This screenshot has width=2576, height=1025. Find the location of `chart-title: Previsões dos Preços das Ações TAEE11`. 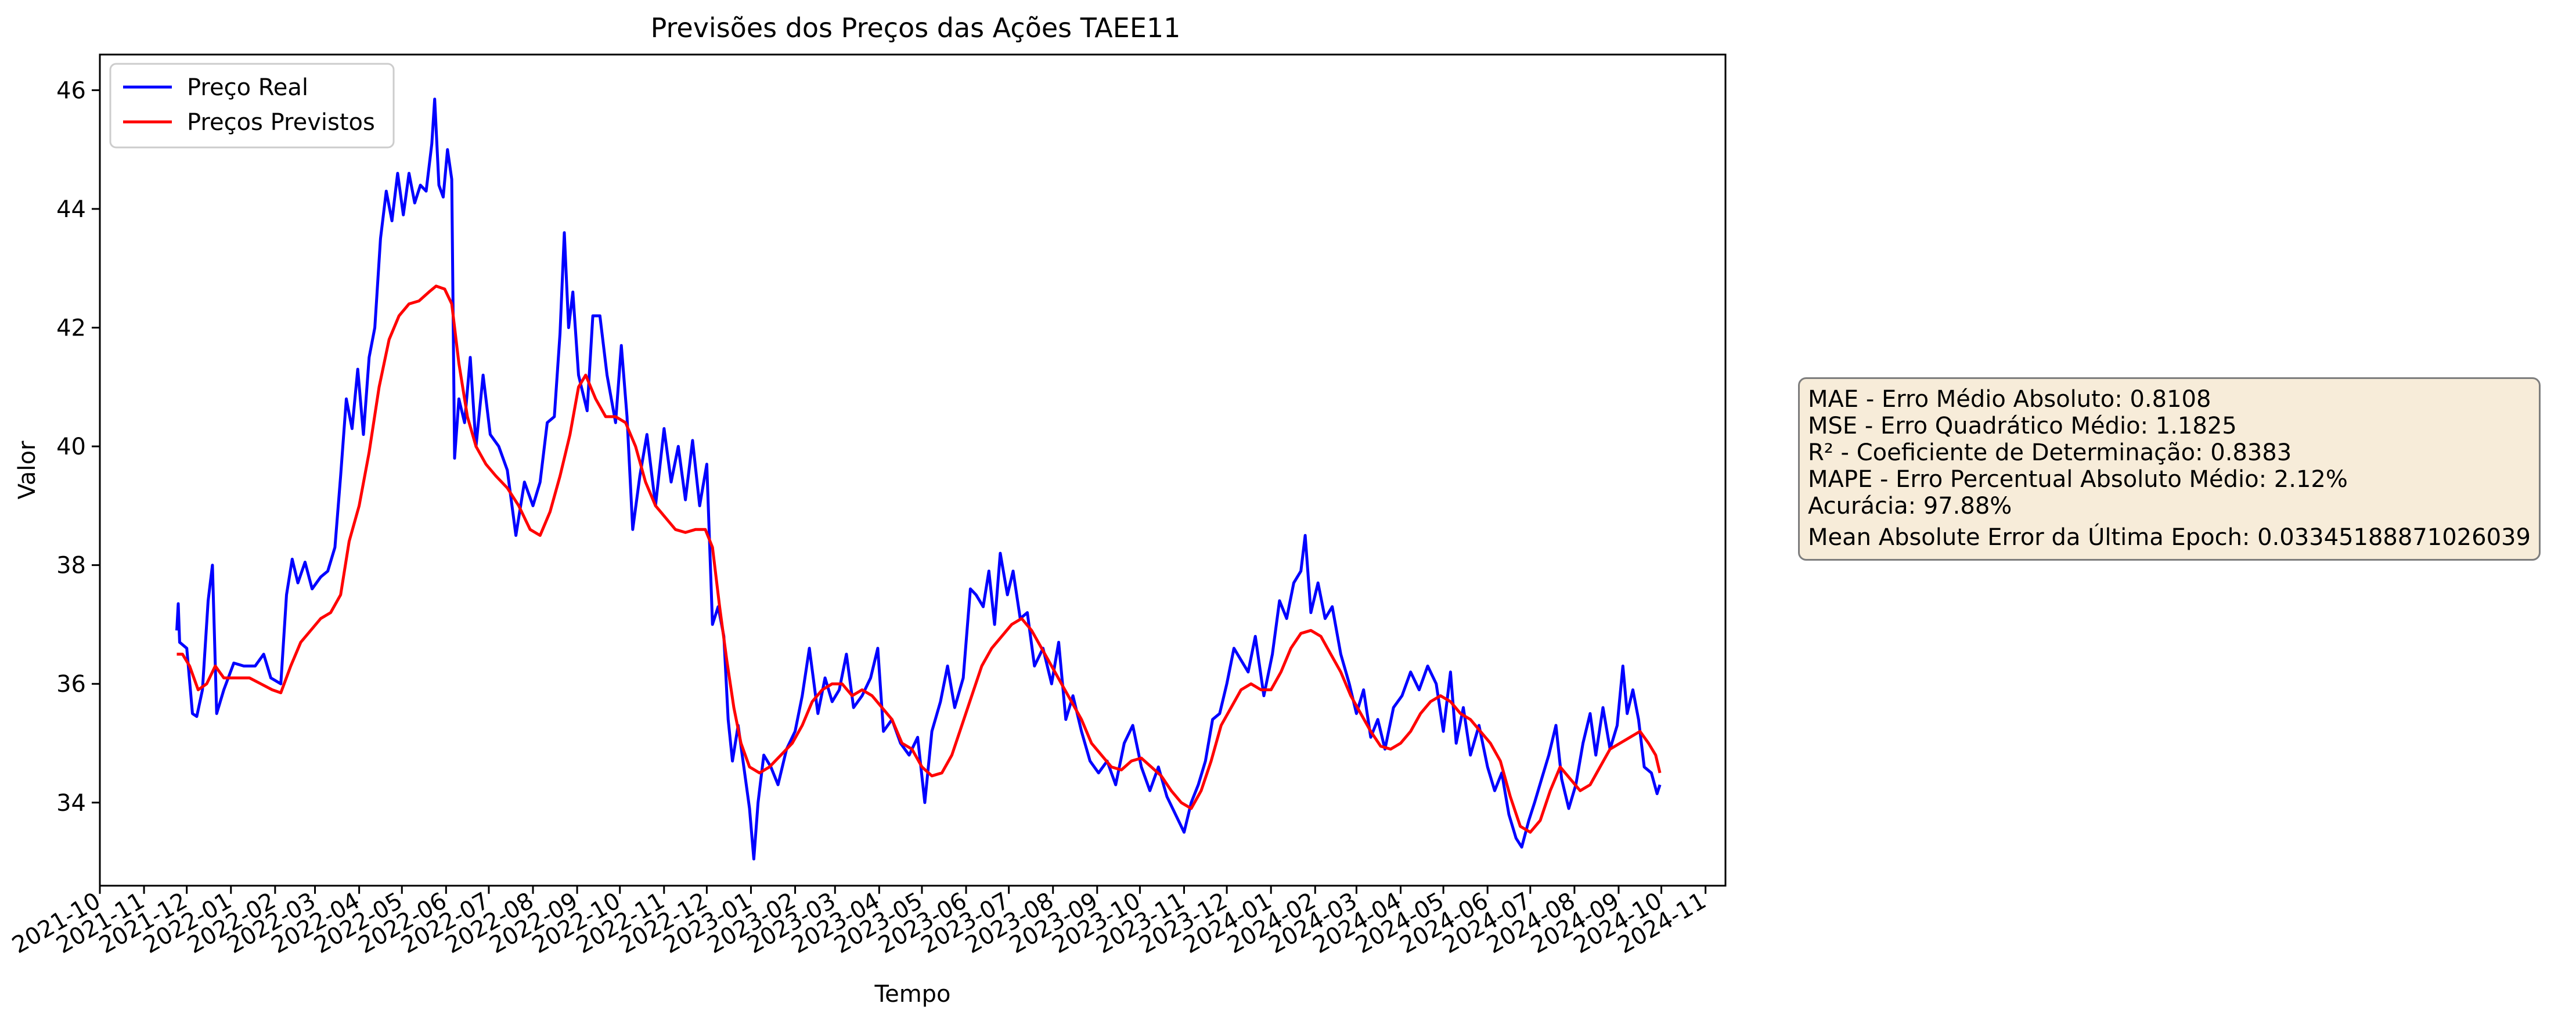

chart-title: Previsões dos Preços das Ações TAEE11 is located at coordinates (916, 28).